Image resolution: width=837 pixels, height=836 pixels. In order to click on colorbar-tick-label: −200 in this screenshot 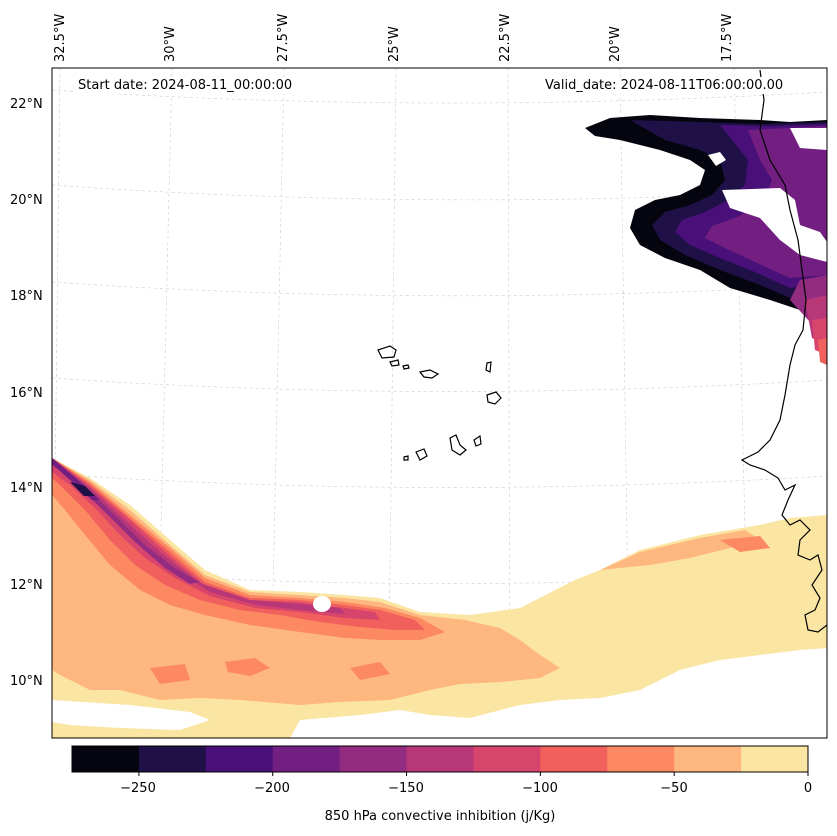, I will do `click(272, 788)`.